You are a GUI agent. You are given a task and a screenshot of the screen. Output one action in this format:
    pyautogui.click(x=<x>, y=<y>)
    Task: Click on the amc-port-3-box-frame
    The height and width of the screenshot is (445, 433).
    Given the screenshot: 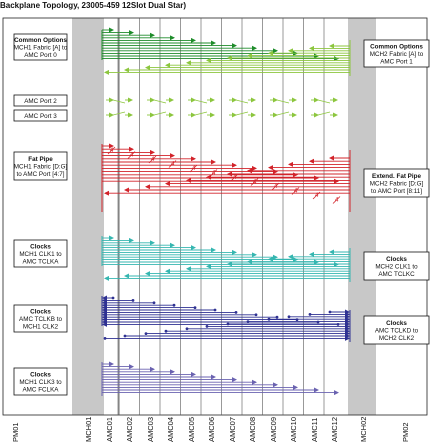 What is the action you would take?
    pyautogui.click(x=40, y=115)
    